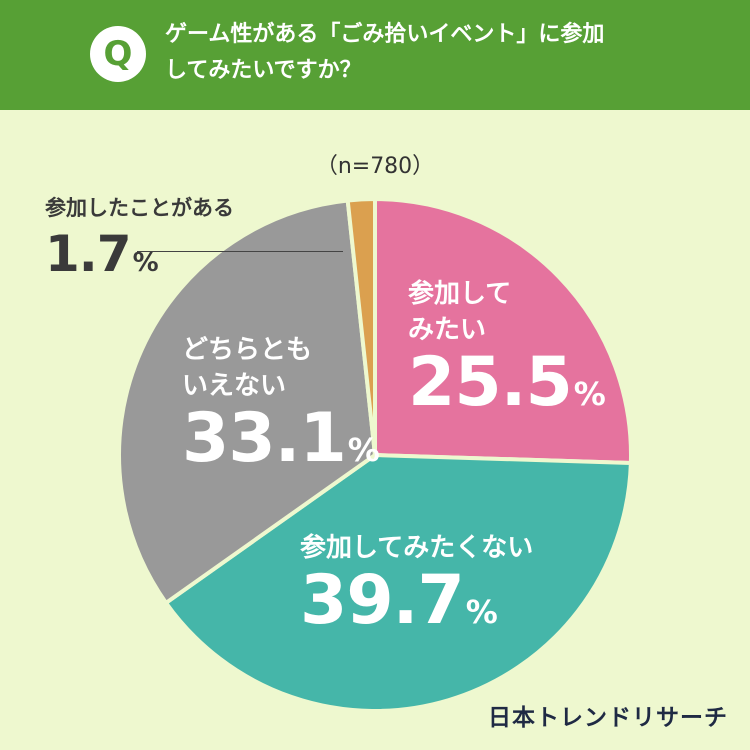  Describe the element at coordinates (281, 438) in the screenshot. I see `slice-value-neutral: 33.1%` at that location.